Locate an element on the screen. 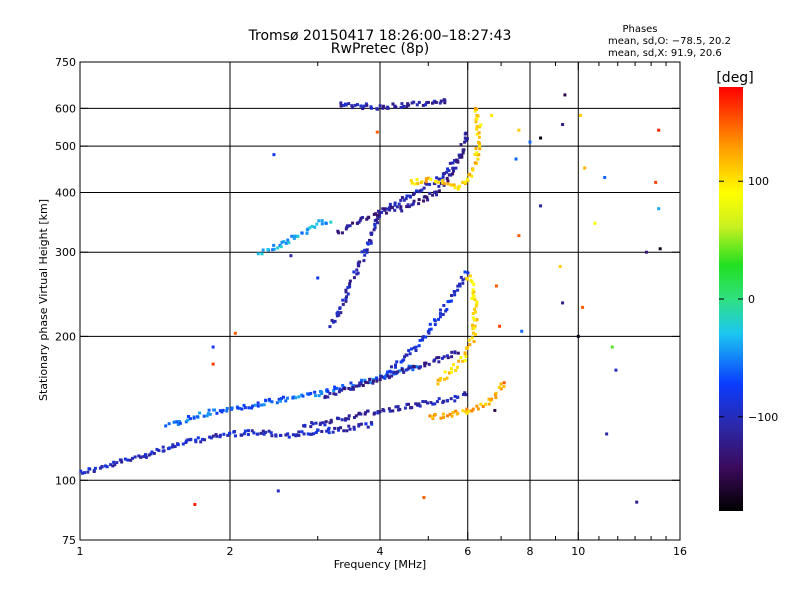  y-tick-label: 750 is located at coordinates (65, 62).